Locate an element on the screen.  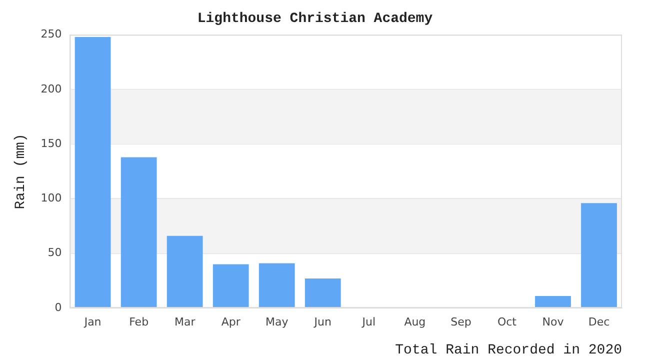
x-tick-label: Dec is located at coordinates (599, 321).